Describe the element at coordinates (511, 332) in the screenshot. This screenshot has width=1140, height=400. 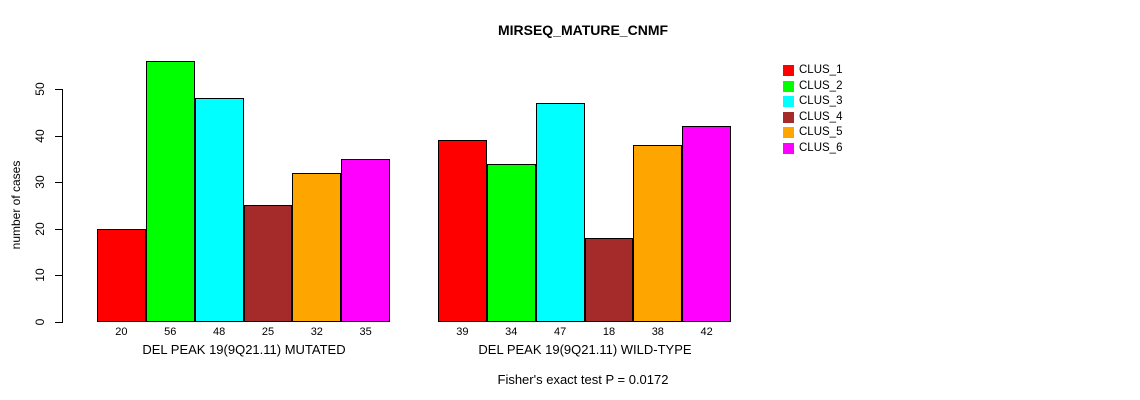
I see `bar-value-label: 34` at that location.